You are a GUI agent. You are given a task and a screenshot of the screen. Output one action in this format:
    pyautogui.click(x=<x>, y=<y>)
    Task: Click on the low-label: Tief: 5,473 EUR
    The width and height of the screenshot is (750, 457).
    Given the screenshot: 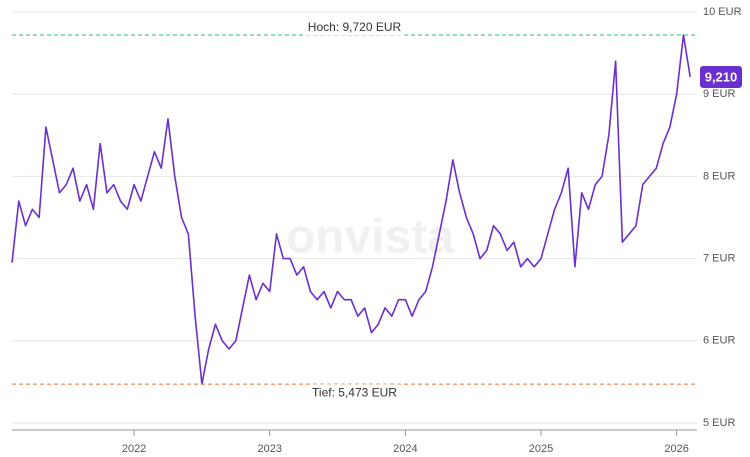 What is the action you would take?
    pyautogui.click(x=354, y=392)
    